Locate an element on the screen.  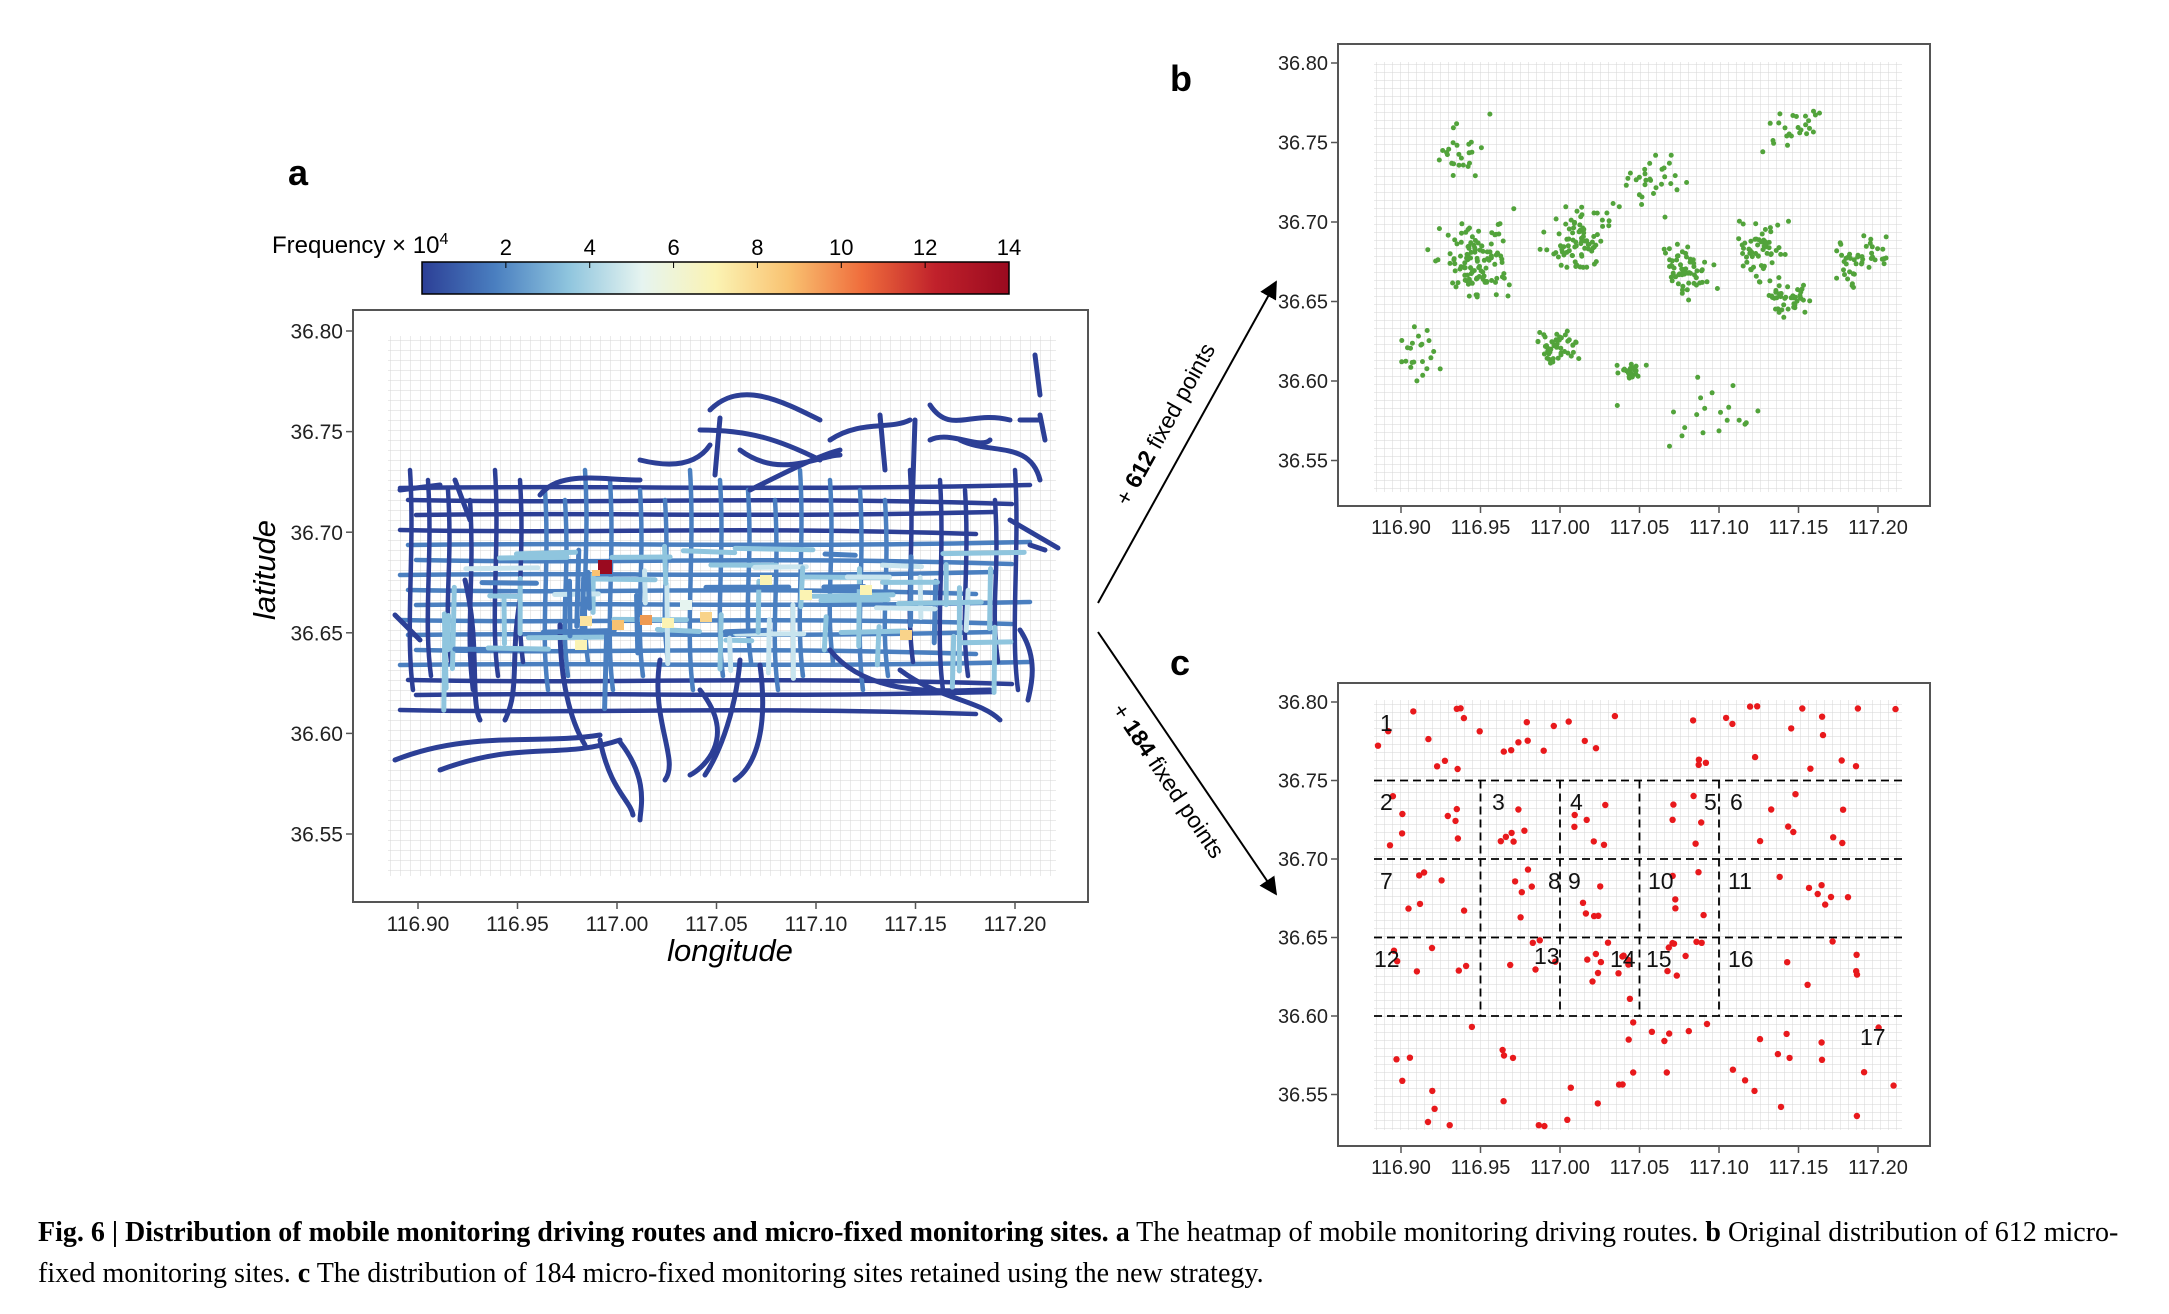
panel-c-x-tick-label: 117.20 is located at coordinates (1878, 1168).